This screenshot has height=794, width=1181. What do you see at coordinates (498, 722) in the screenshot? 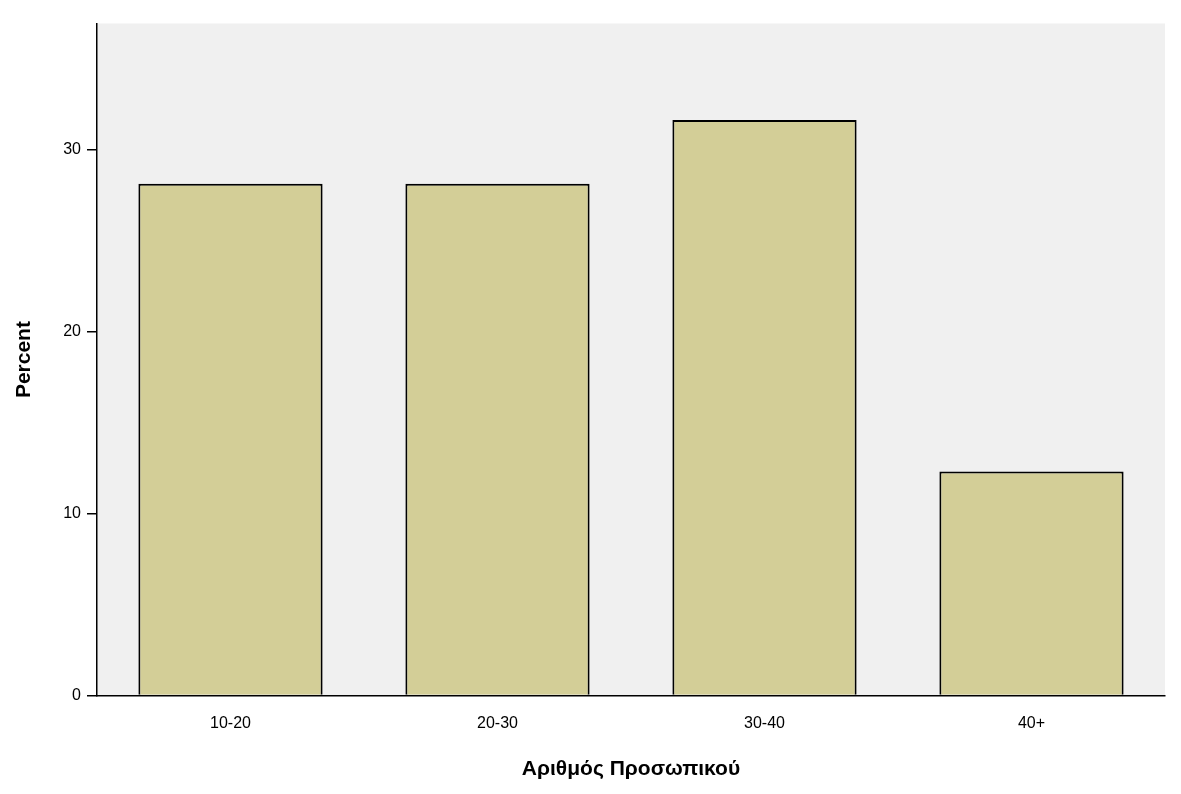
I see `x-tick-label: 20-30` at bounding box center [498, 722].